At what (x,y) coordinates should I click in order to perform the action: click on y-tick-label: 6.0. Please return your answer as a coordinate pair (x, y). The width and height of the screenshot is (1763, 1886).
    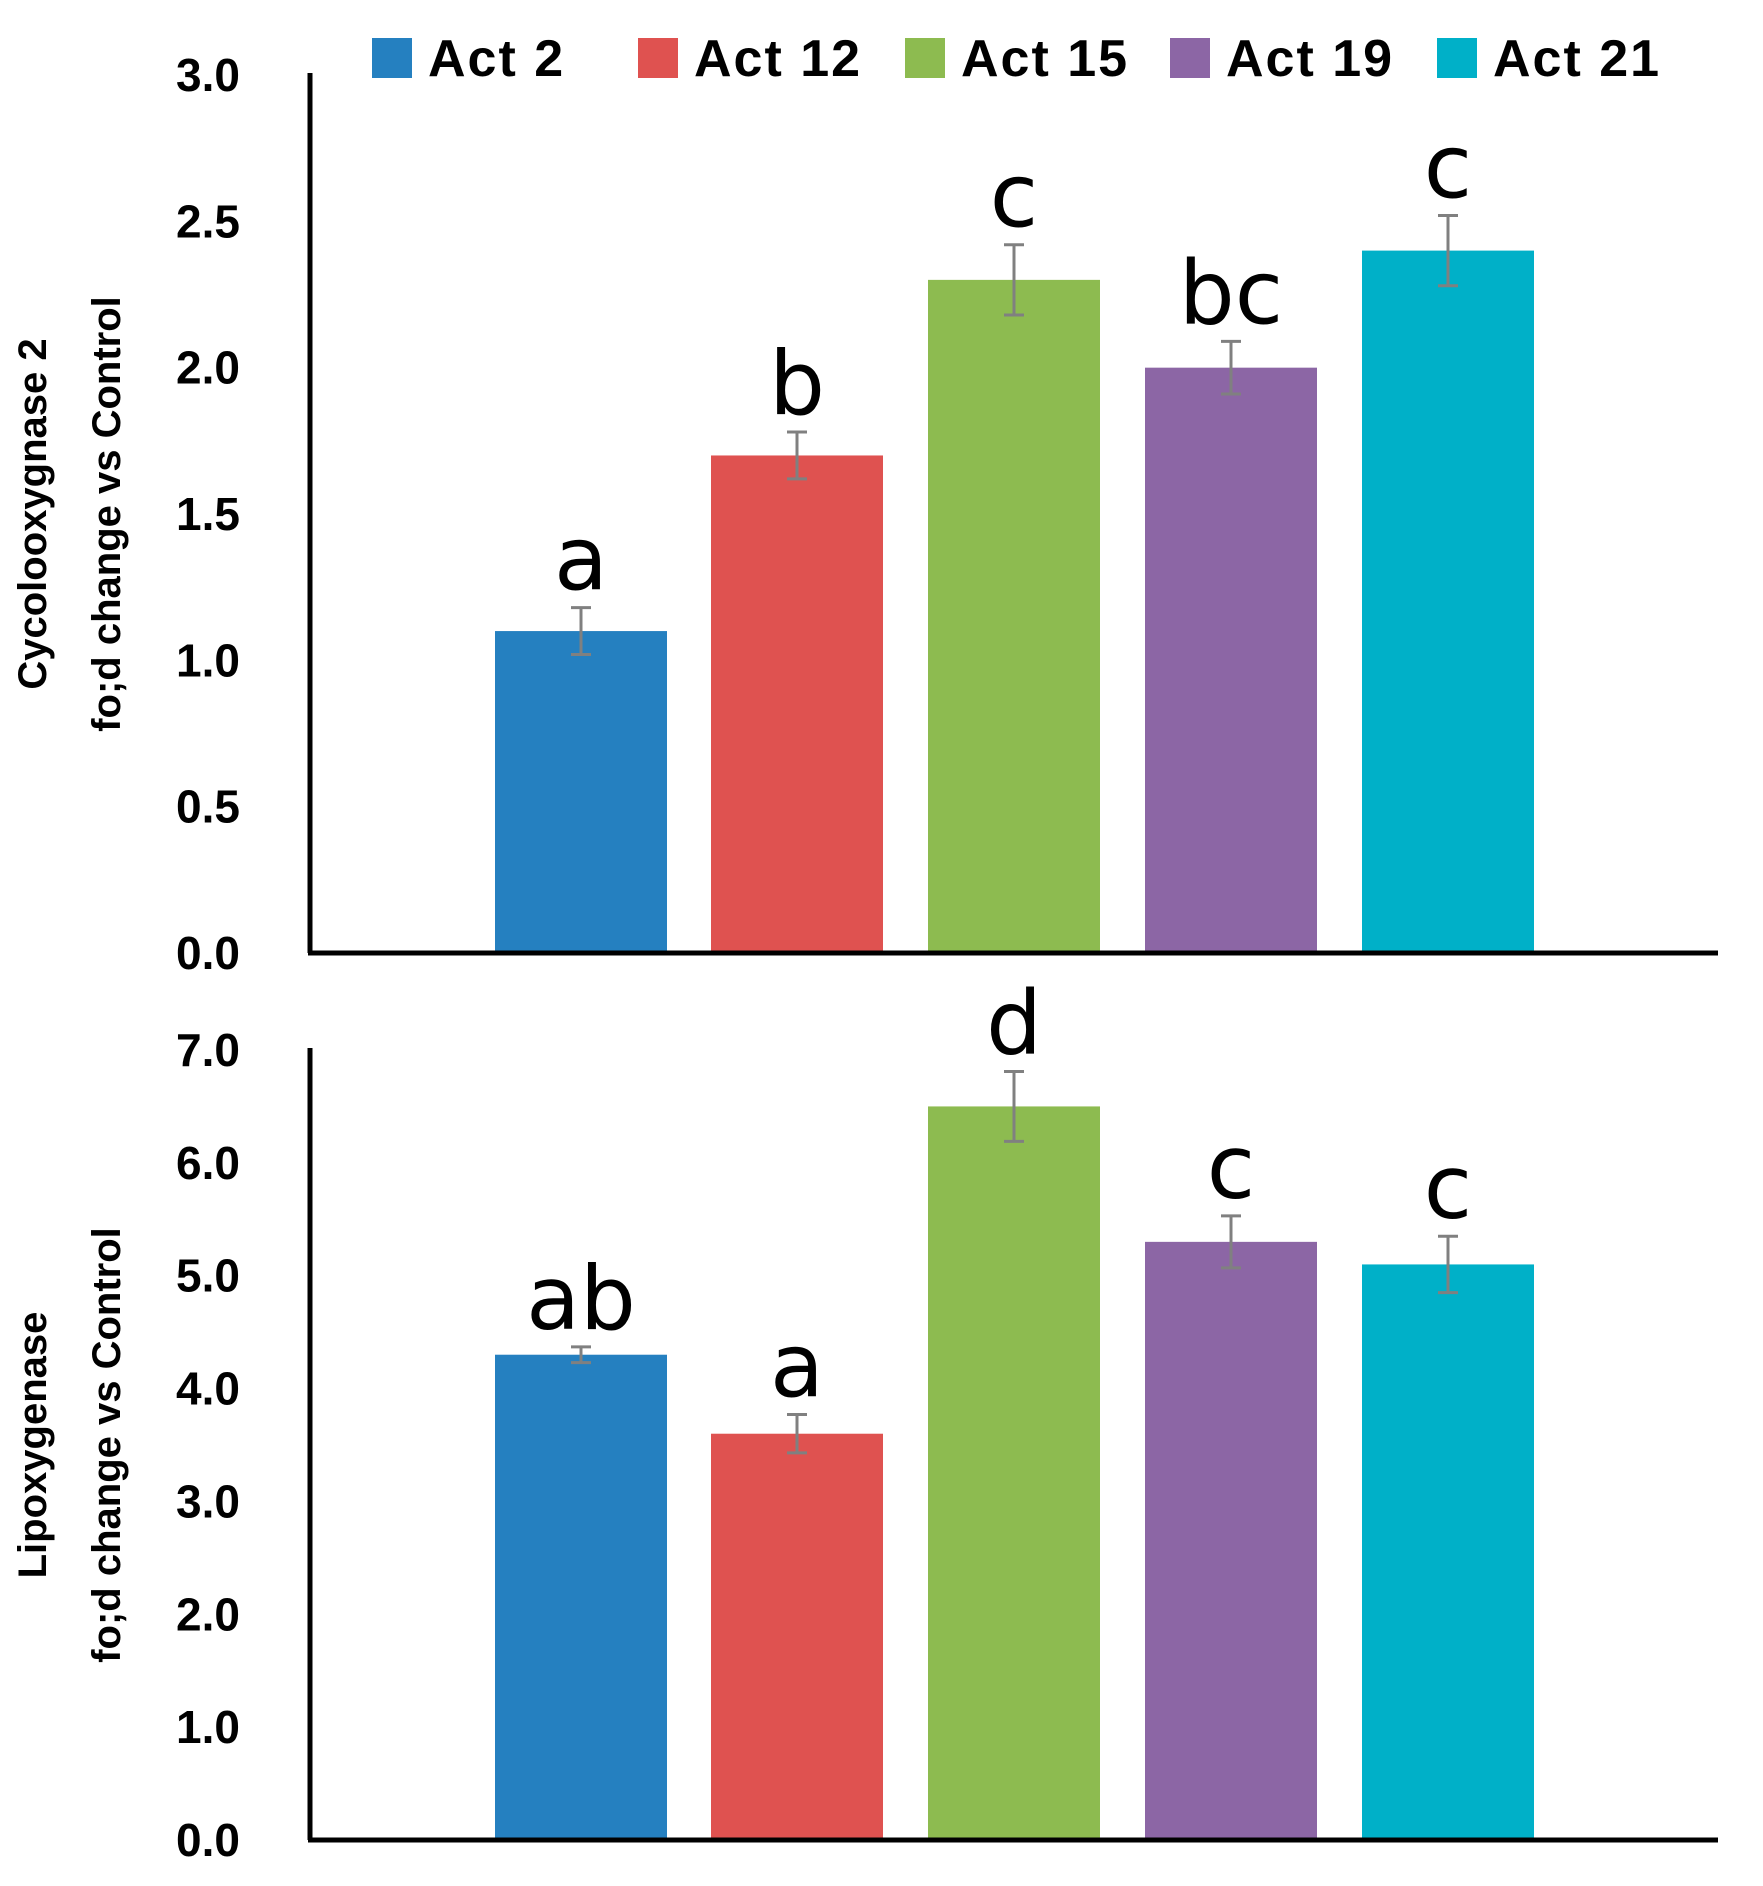
    Looking at the image, I should click on (208, 1163).